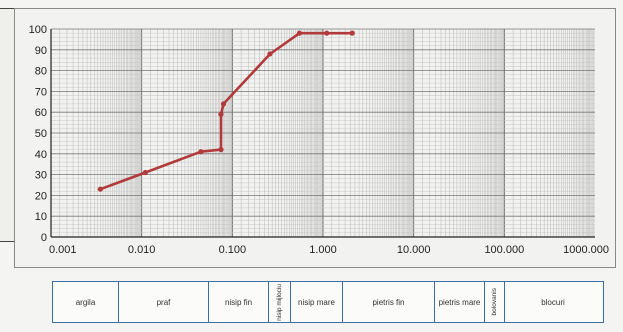  What do you see at coordinates (233, 250) in the screenshot?
I see `x-tick-label: 0.100` at bounding box center [233, 250].